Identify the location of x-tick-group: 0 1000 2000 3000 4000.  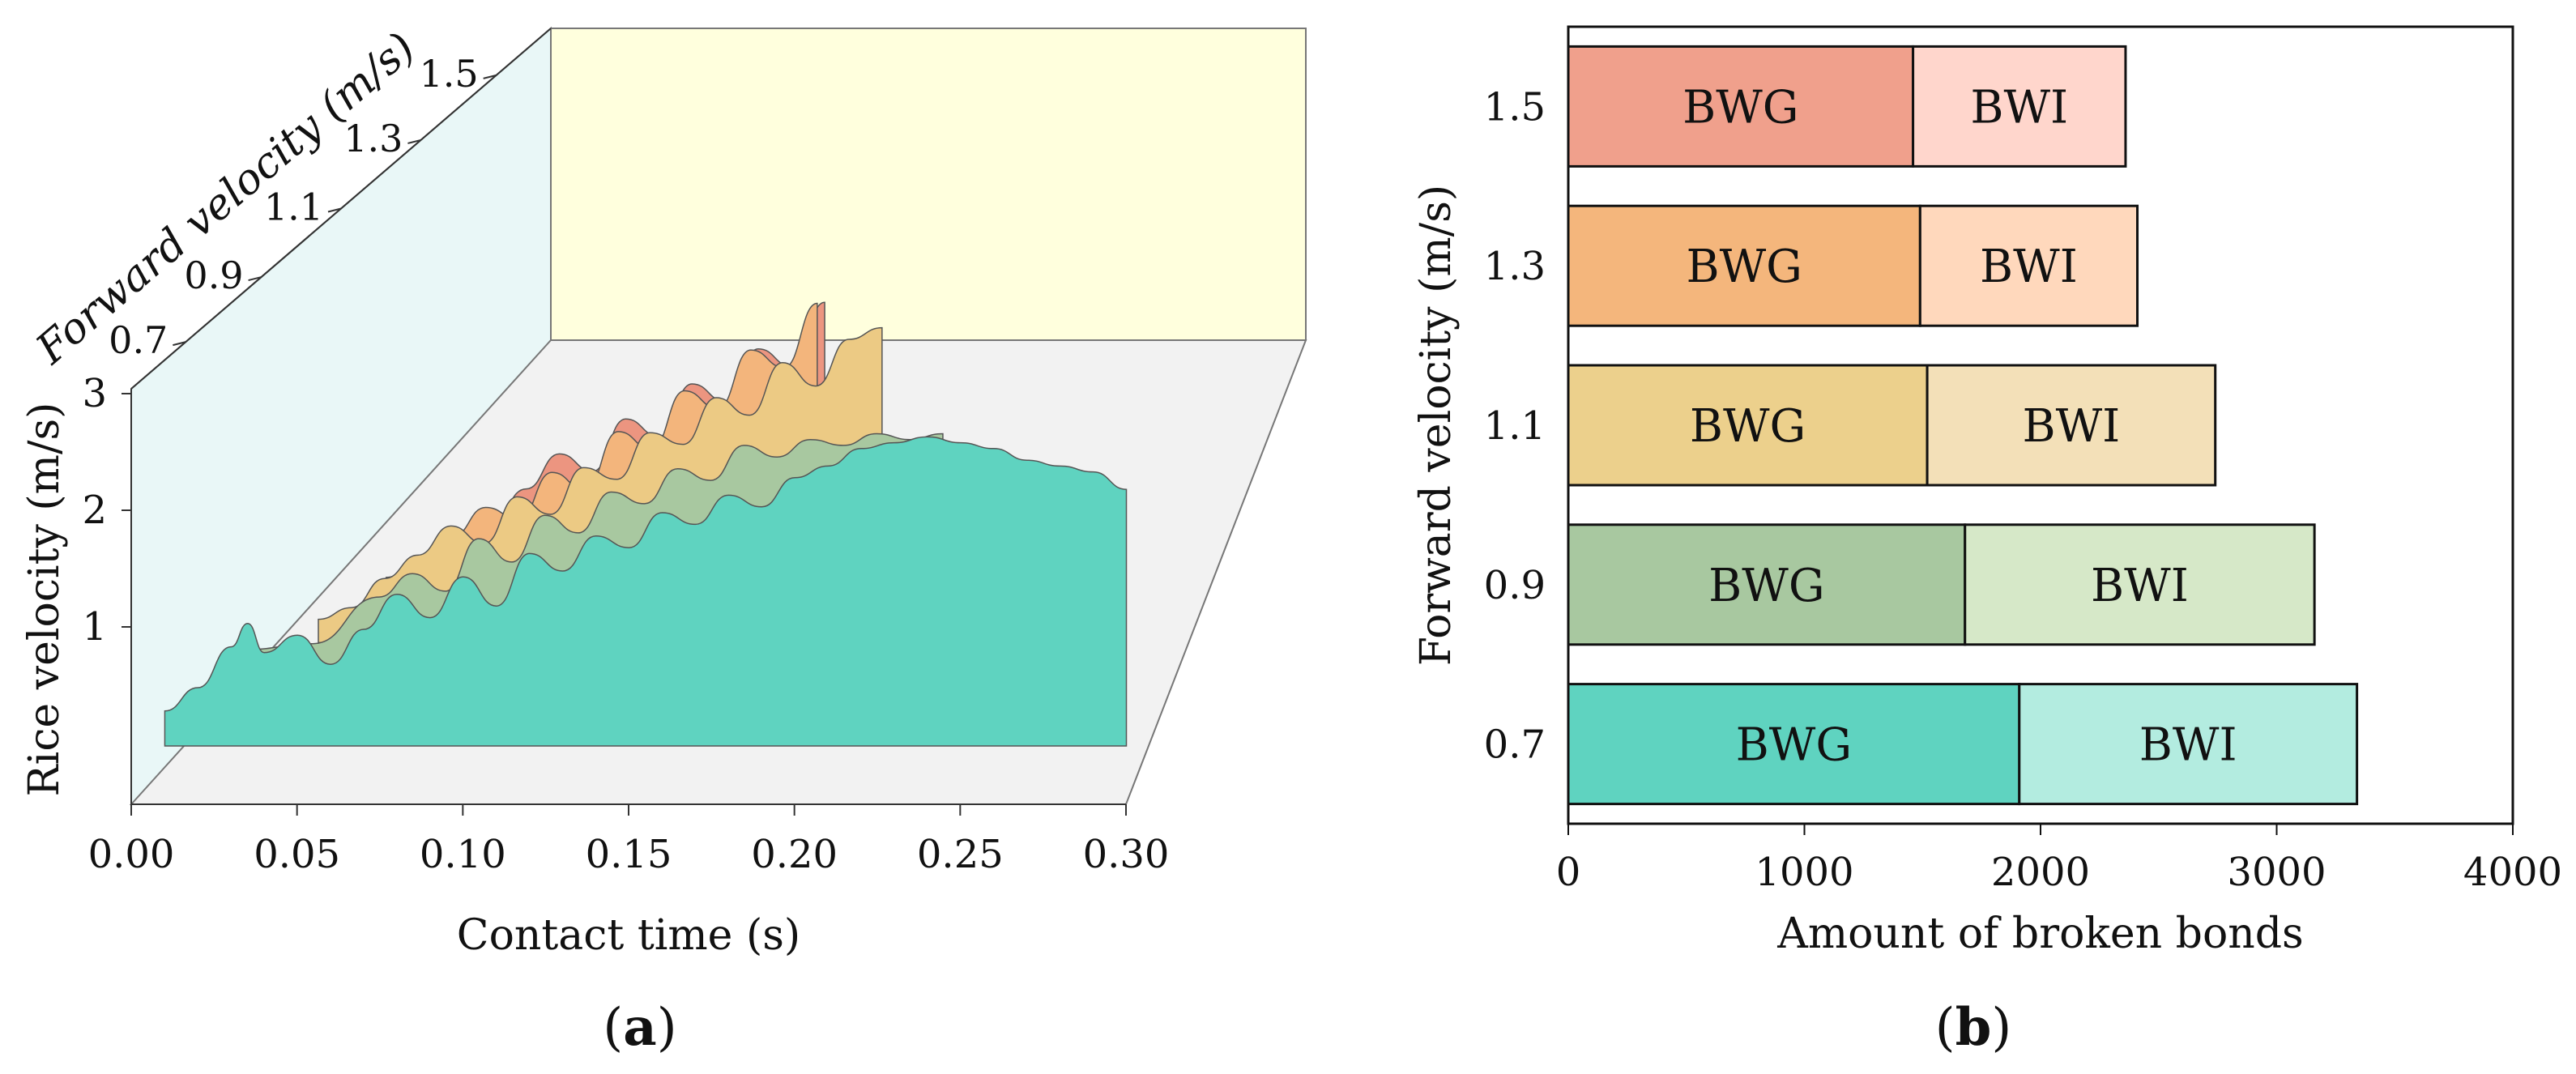
(2059, 860).